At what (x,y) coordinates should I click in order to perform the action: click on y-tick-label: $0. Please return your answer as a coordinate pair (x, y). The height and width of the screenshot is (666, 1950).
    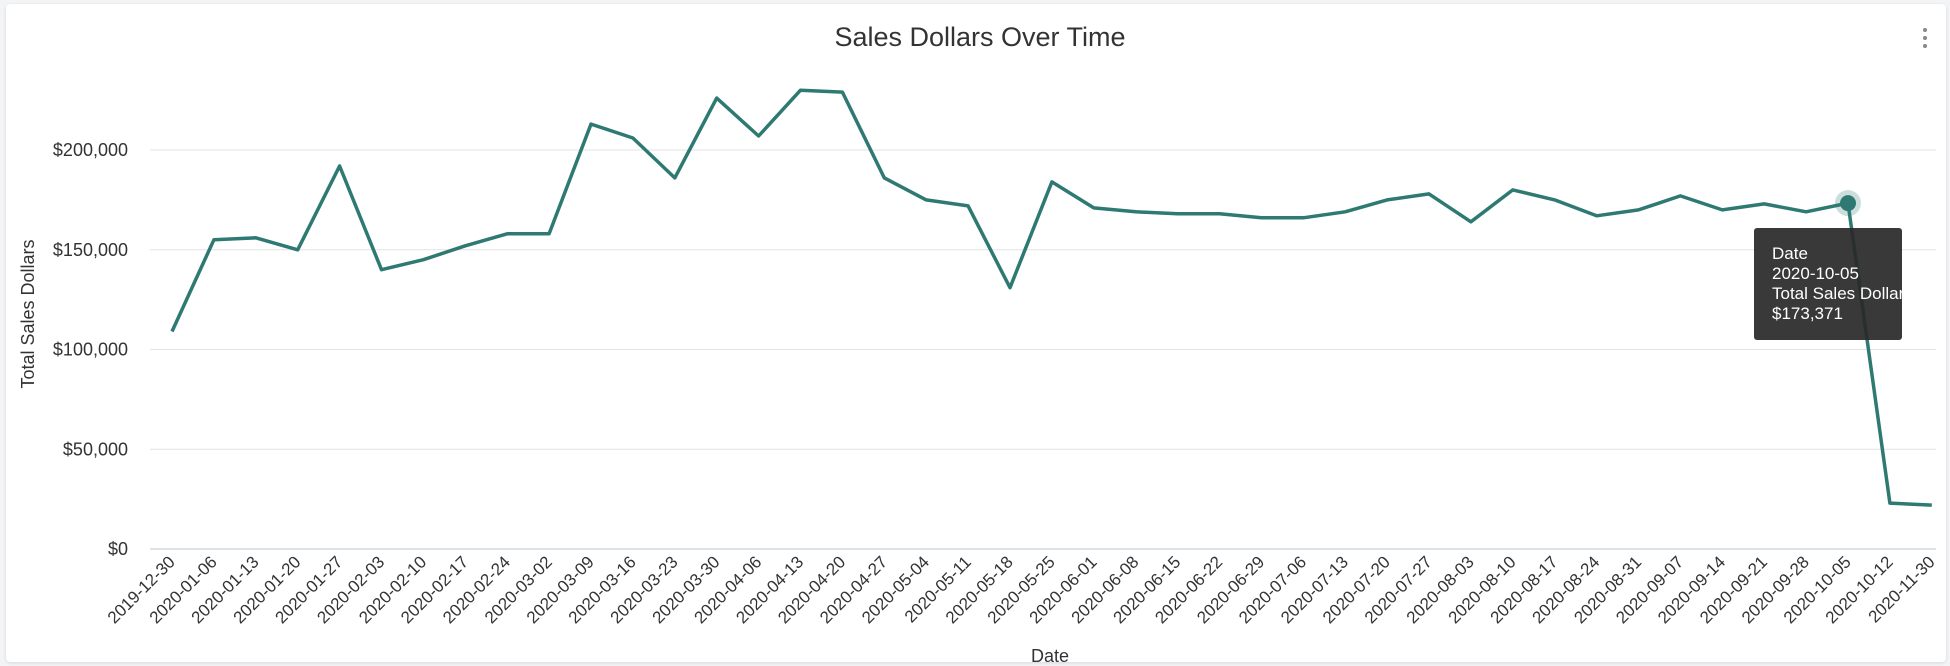
    Looking at the image, I should click on (118, 549).